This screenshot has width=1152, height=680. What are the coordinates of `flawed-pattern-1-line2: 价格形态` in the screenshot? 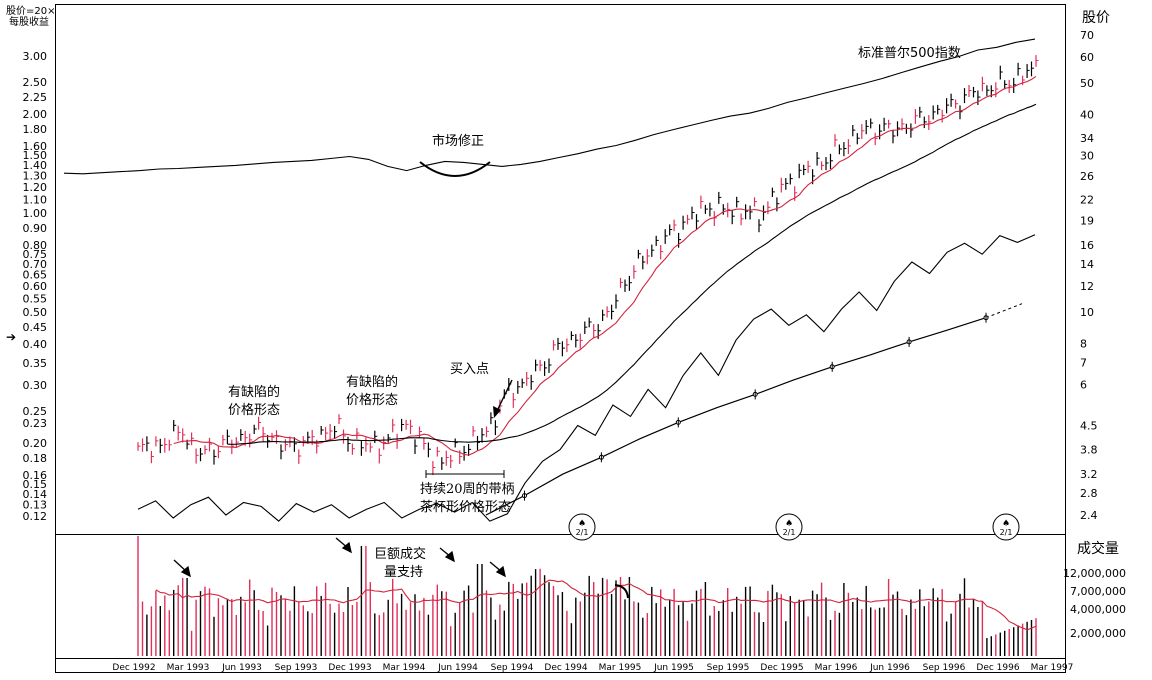 It's located at (254, 410).